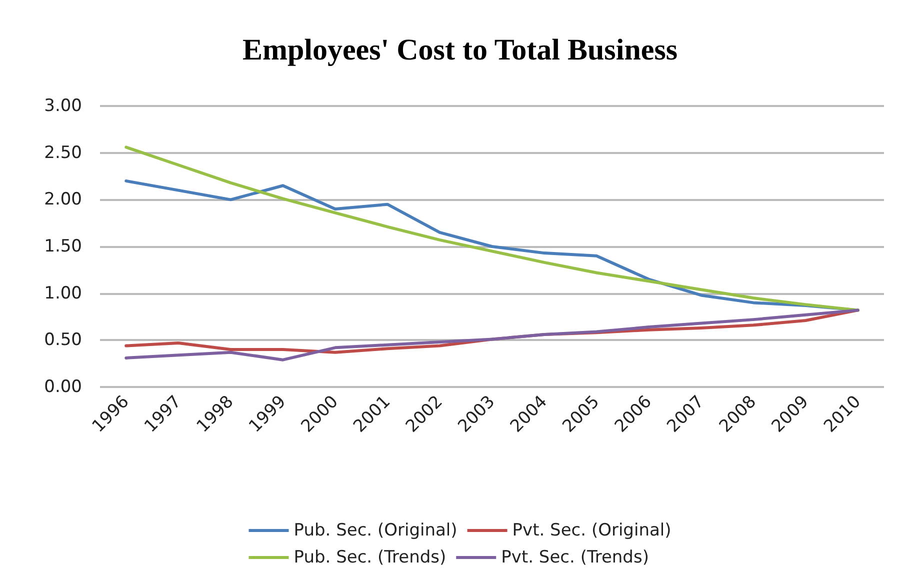  Describe the element at coordinates (63, 106) in the screenshot. I see `y-tick-label: 3.00` at that location.